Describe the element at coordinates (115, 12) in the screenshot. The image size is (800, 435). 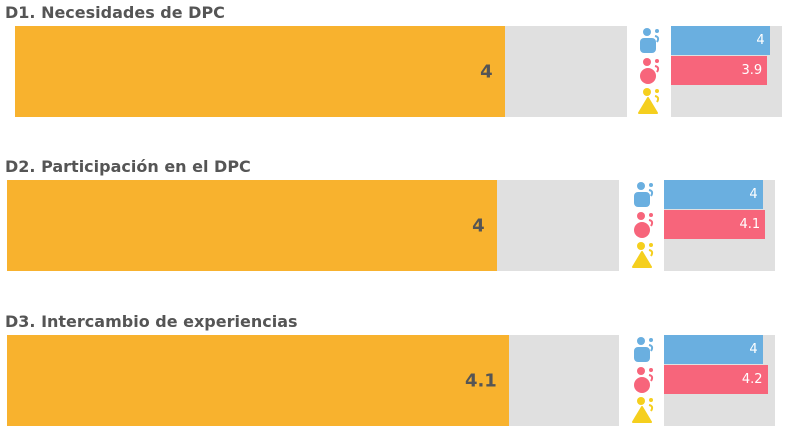
I see `category-title: D1. Necesidades de DPC` at that location.